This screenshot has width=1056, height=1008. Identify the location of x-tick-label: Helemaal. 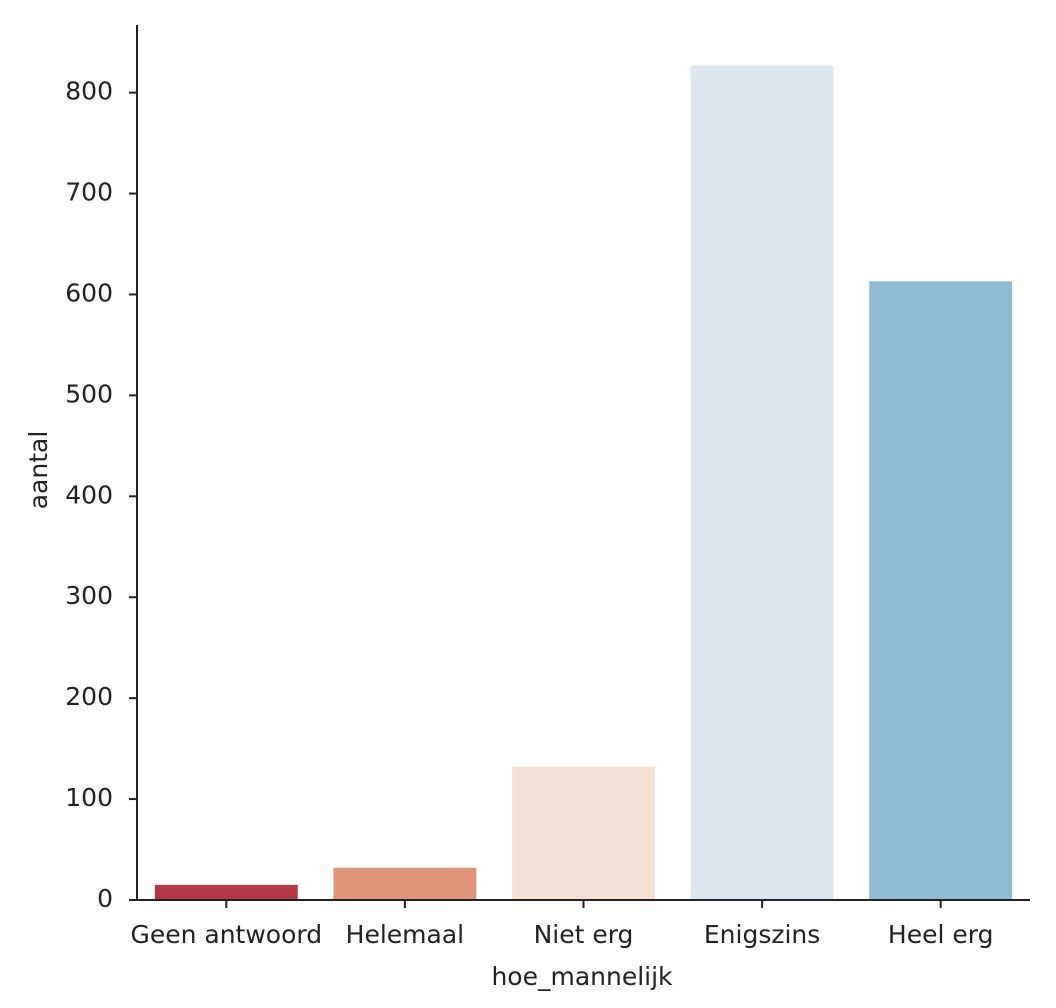
(405, 934).